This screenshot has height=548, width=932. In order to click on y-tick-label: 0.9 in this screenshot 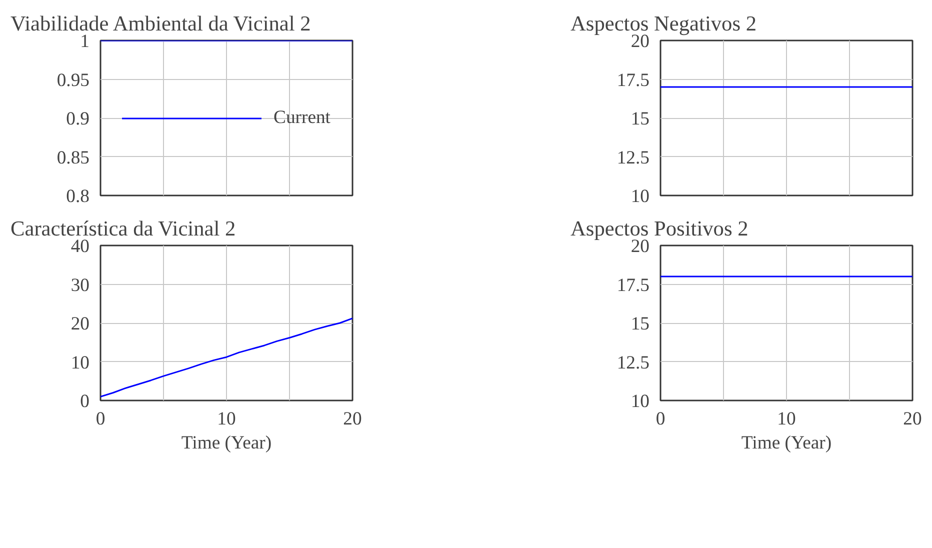, I will do `click(78, 119)`.